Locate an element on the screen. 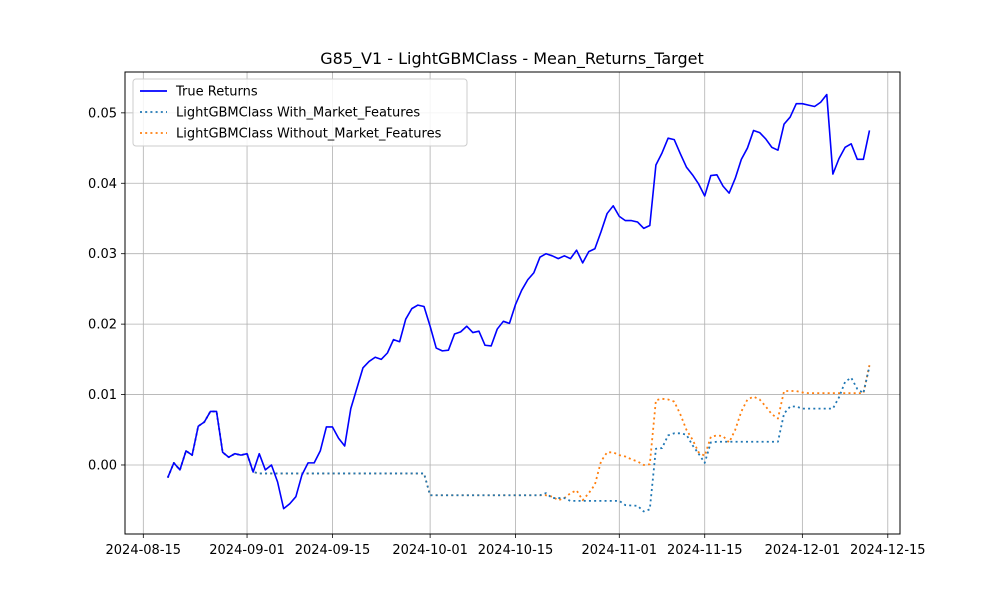 This screenshot has height=604, width=1000. x-tick-label: 2024-09-01 is located at coordinates (247, 550).